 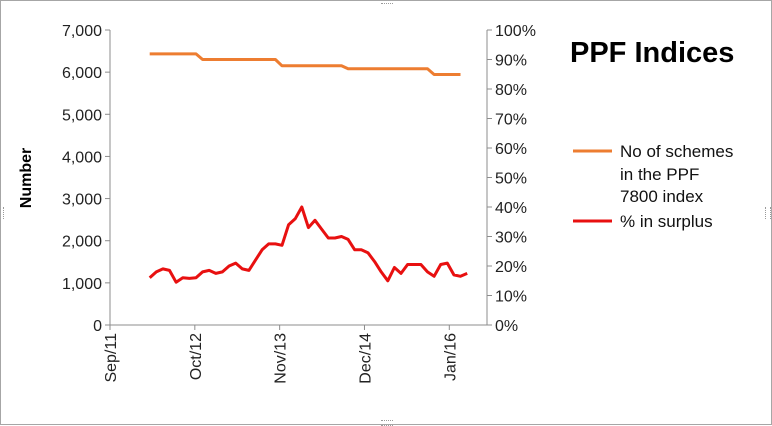 What do you see at coordinates (82, 242) in the screenshot?
I see `y-left-tick-label: 2,000` at bounding box center [82, 242].